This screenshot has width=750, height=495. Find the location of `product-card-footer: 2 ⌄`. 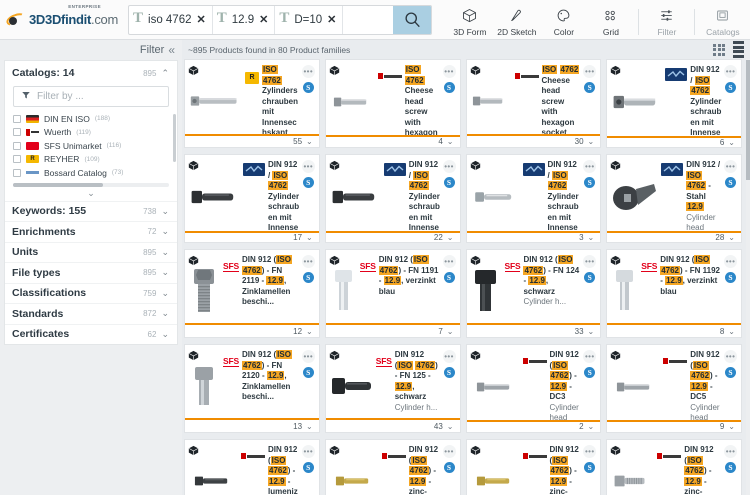

product-card-footer: 2 ⌄ is located at coordinates (533, 425).